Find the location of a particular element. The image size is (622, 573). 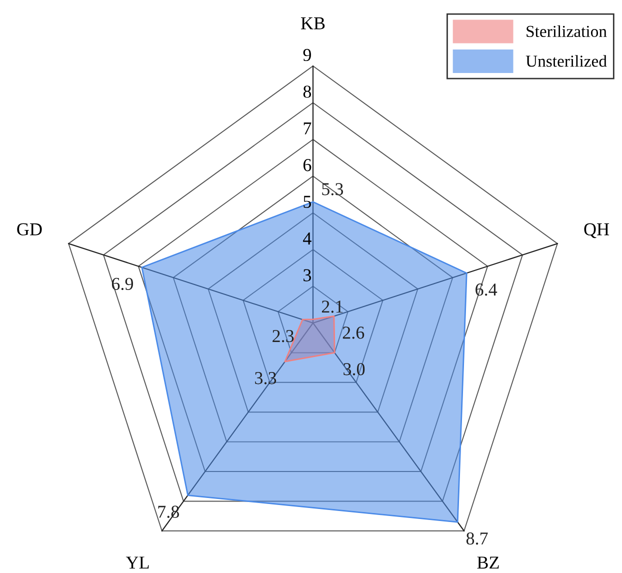

spoke-label: QH is located at coordinates (597, 230).